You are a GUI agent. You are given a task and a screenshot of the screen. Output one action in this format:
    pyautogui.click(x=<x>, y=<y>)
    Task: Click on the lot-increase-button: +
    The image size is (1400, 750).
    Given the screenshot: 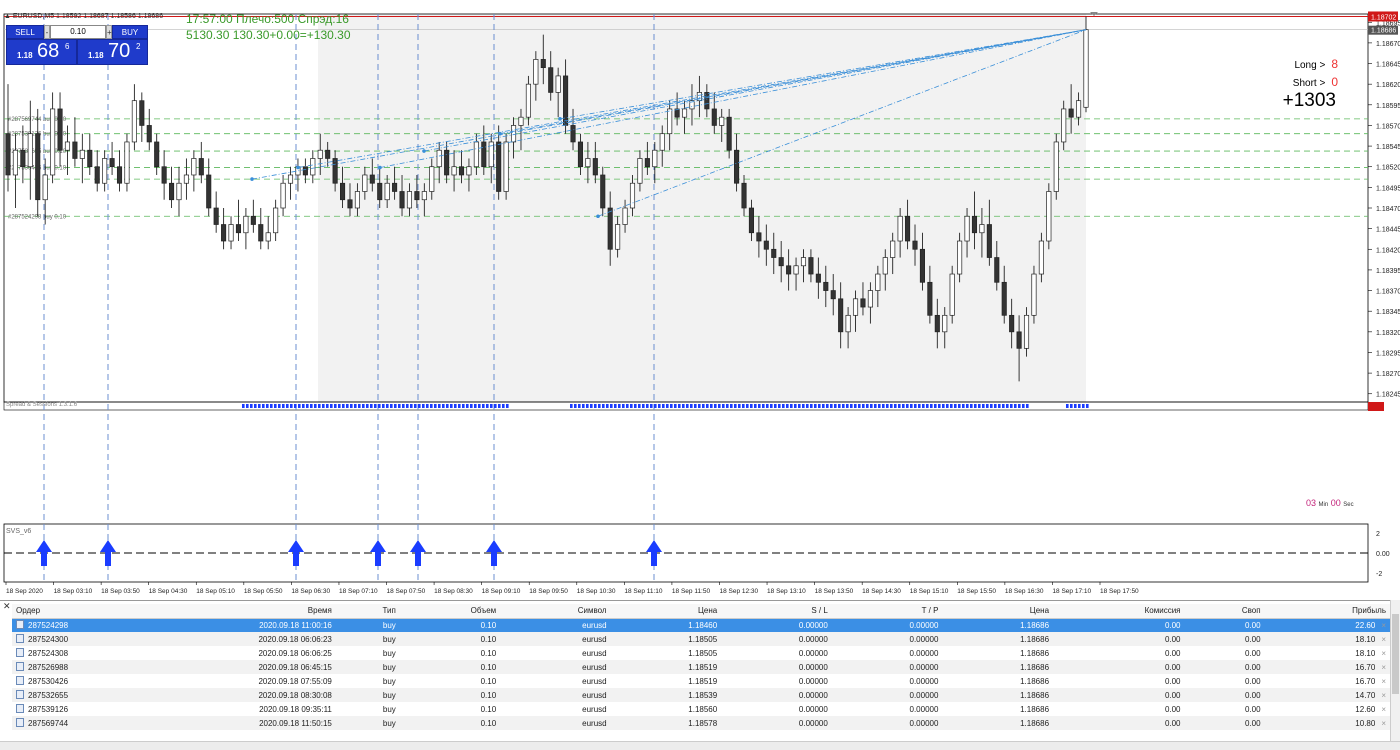 What is the action you would take?
    pyautogui.click(x=109, y=32)
    